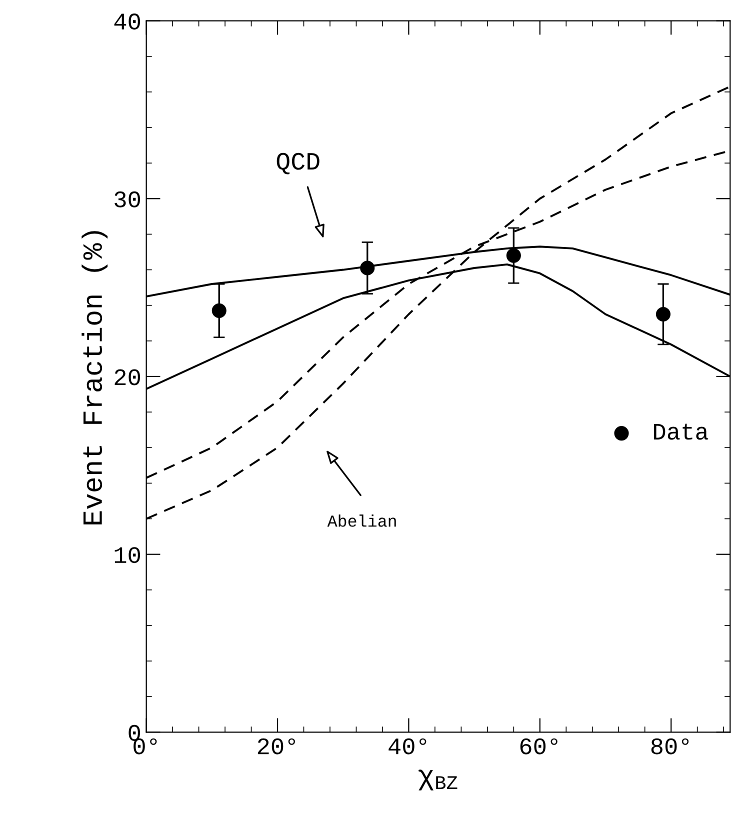  I want to click on legend-label: Data, so click(681, 432).